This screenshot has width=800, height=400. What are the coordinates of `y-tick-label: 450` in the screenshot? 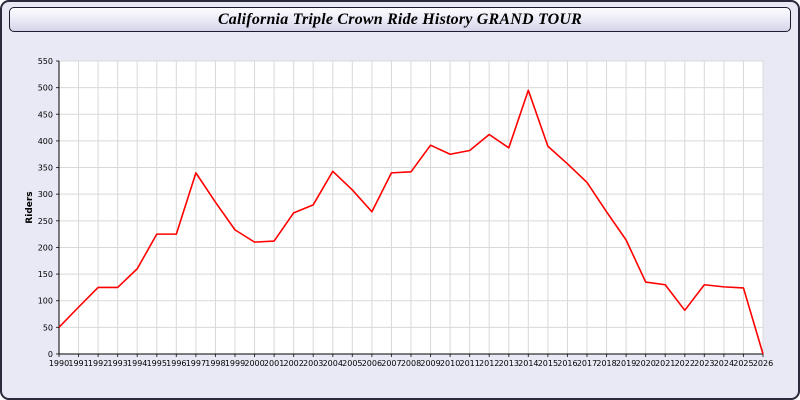 It's located at (45, 114).